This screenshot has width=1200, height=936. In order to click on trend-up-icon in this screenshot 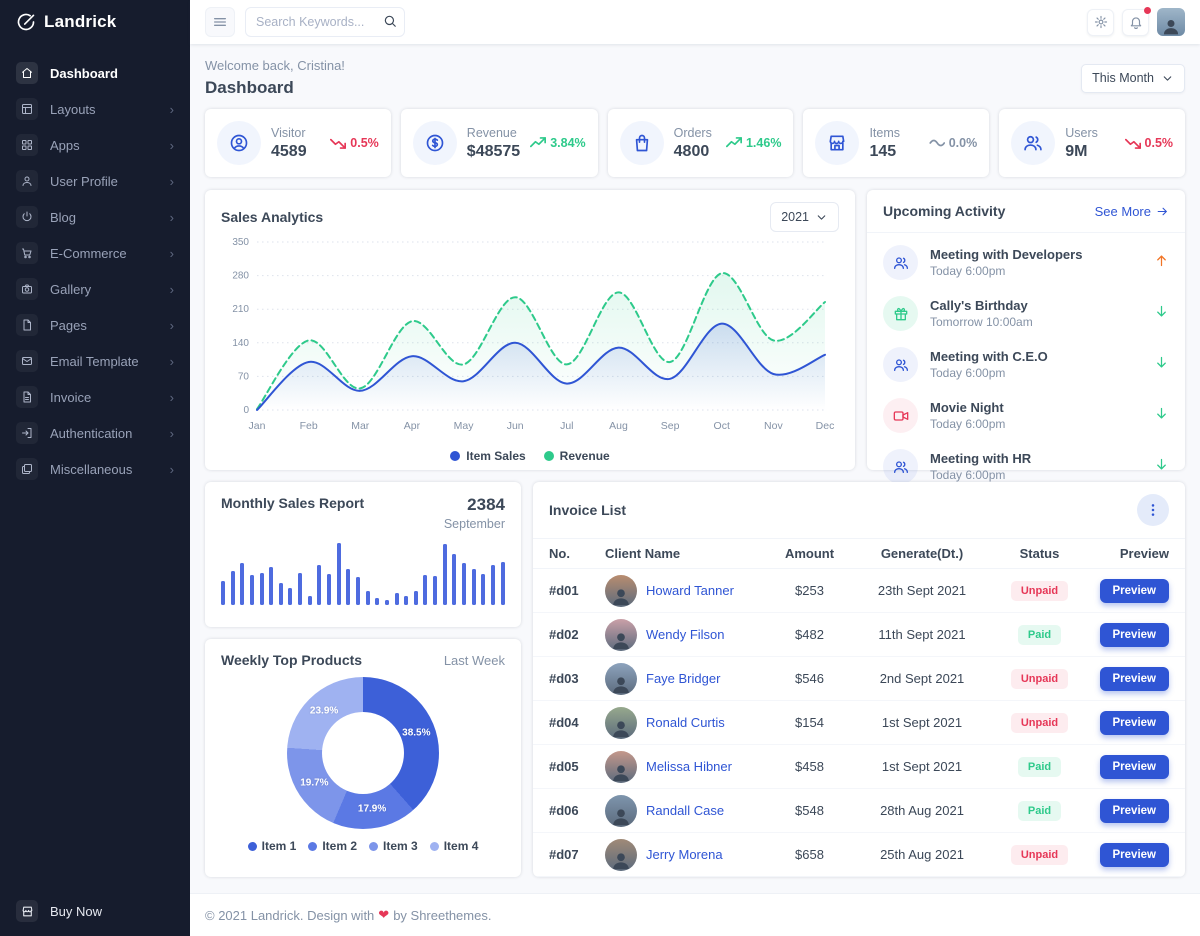, I will do `click(538, 143)`.